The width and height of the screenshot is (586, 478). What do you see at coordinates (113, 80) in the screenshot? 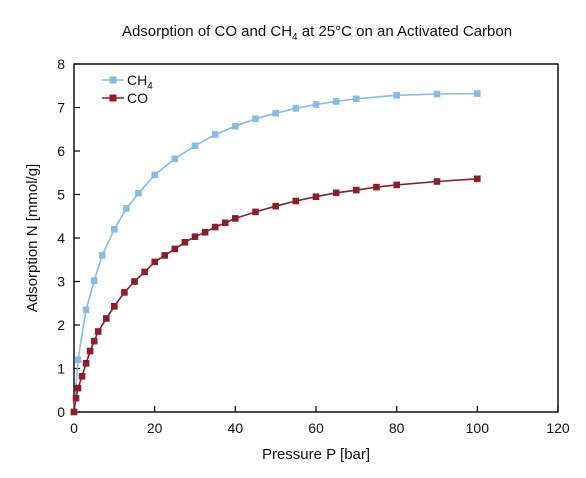
I see `legend-ch4-marker` at bounding box center [113, 80].